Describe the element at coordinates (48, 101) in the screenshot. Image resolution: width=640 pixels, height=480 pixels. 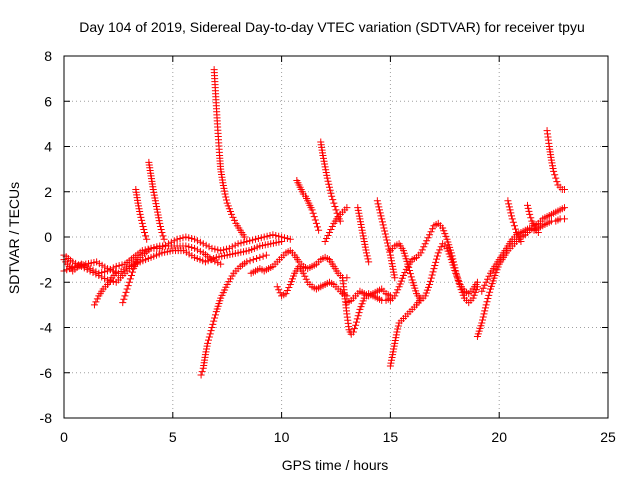
I see `y-tick-label: 6` at that location.